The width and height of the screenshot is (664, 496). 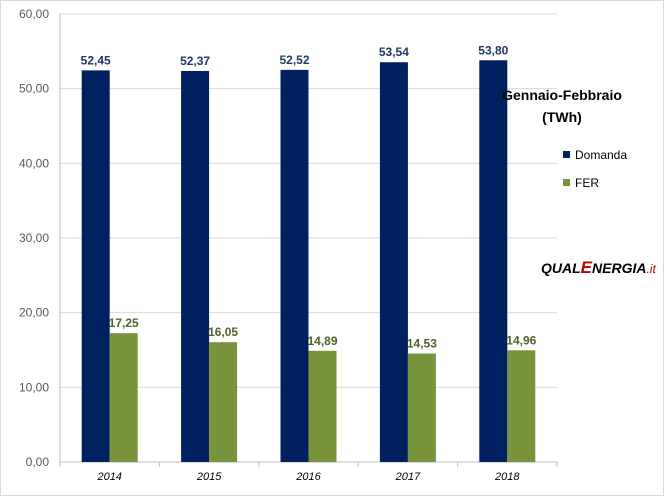 I want to click on logo-part-it: .it, so click(x=651, y=269).